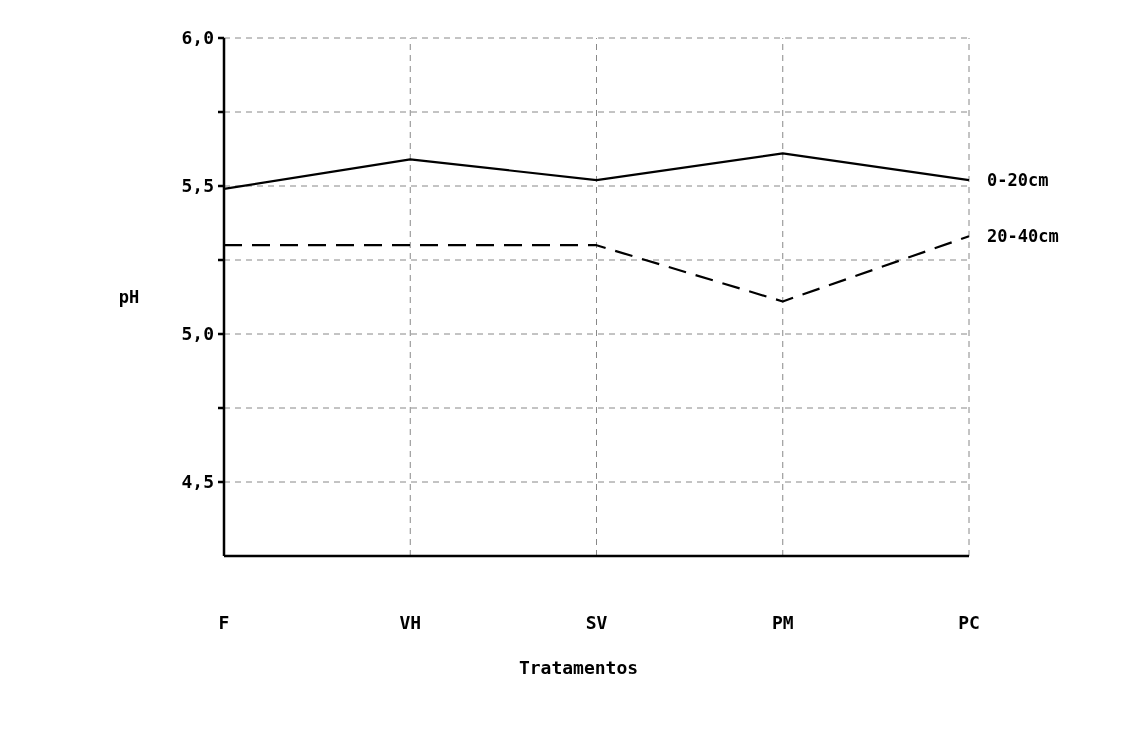 This screenshot has width=1137, height=737. What do you see at coordinates (1023, 236) in the screenshot?
I see `series-label: 20-40cm` at bounding box center [1023, 236].